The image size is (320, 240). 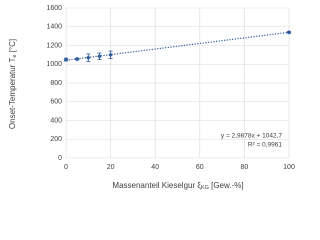 I want to click on y-axis-label: Onset-Temperatur Te [°C], so click(x=13, y=84).